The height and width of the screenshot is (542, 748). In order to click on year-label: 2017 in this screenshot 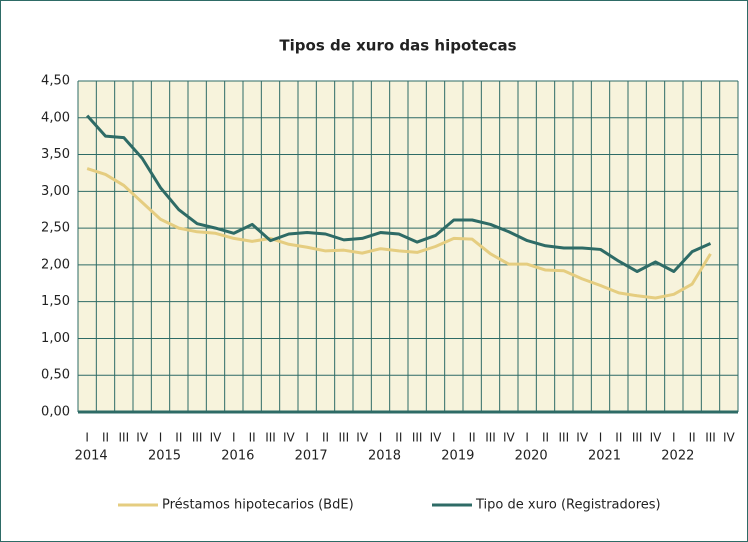, I will do `click(311, 456)`.